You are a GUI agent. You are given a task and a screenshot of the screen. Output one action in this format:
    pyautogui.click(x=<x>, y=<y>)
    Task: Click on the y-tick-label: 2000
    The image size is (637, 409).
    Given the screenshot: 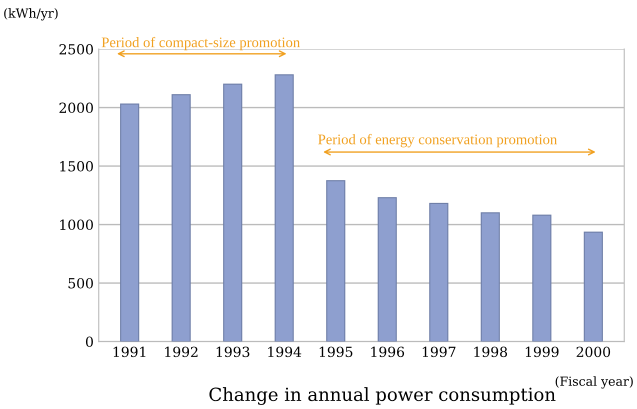 What is the action you would take?
    pyautogui.click(x=76, y=108)
    